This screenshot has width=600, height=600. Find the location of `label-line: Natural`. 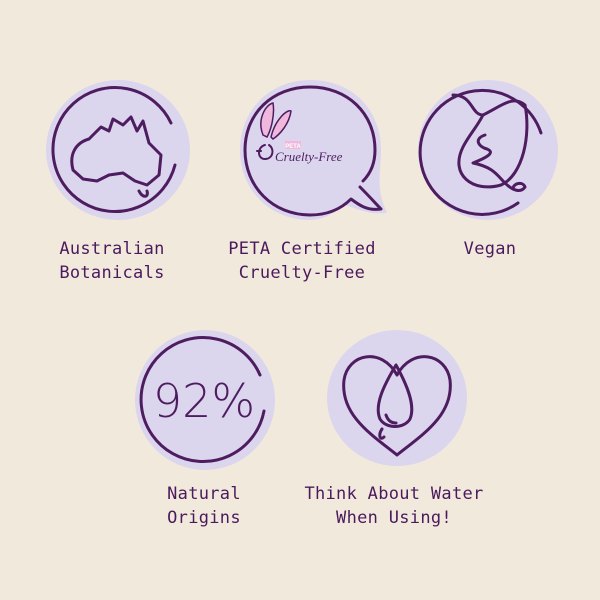

label-line: Natural is located at coordinates (204, 494).